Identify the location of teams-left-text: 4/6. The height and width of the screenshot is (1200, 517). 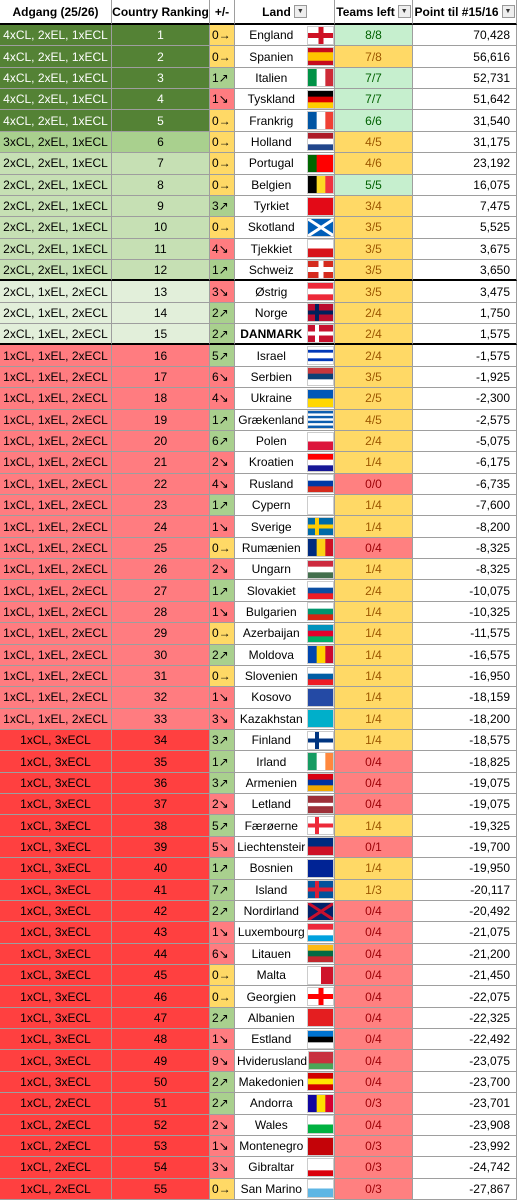
(373, 163).